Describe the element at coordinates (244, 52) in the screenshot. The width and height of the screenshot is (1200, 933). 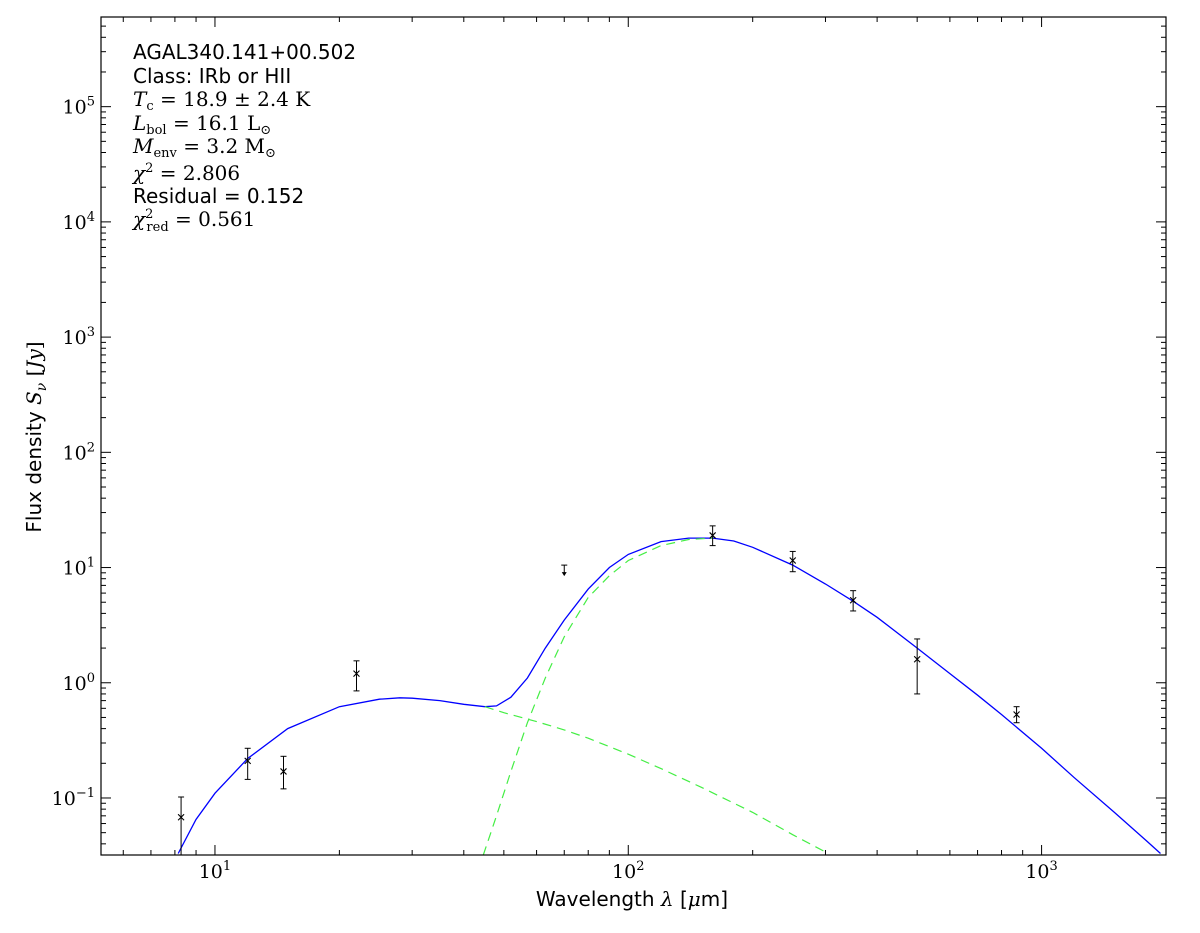
I see `source-name: AGAL340.141+00.502` at that location.